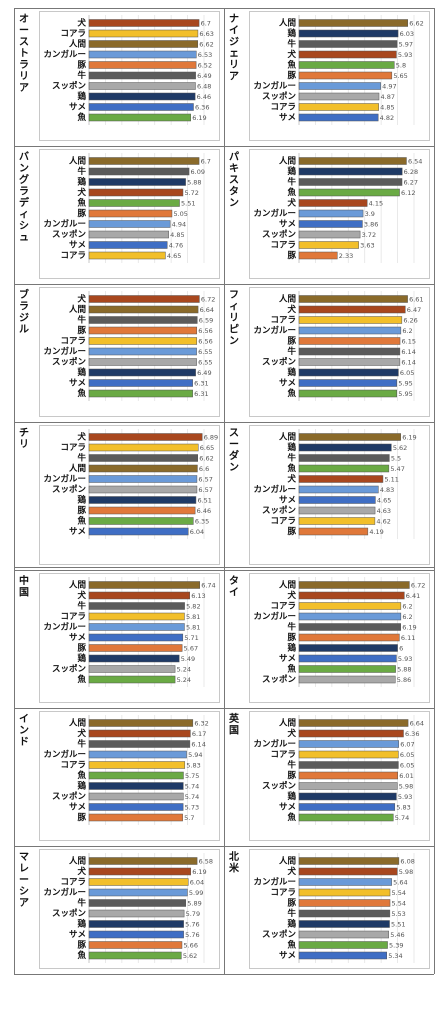 Image resolution: width=447 pixels, height=1024 pixels. Describe the element at coordinates (407, 373) in the screenshot. I see `data-label: 6.05` at that location.